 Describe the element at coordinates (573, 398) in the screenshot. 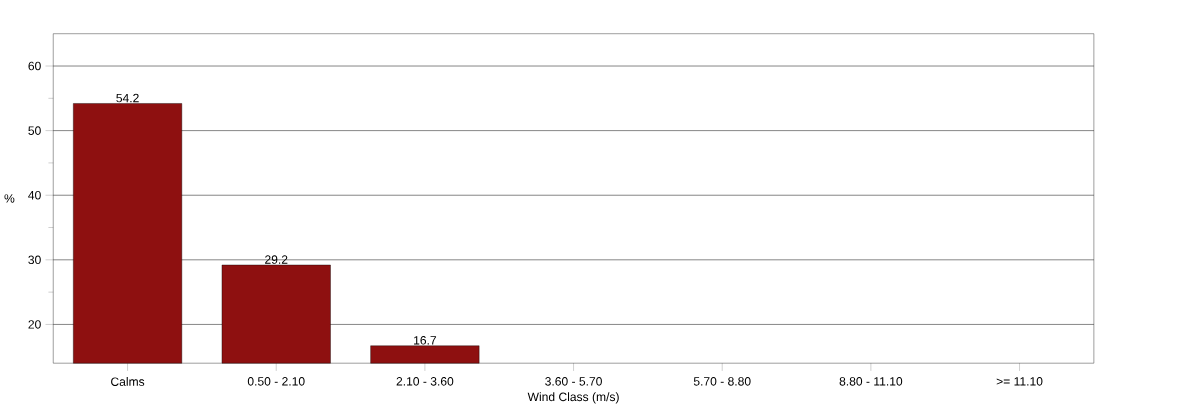

I see `x-axis-title: Wind Class (m/s)` at that location.